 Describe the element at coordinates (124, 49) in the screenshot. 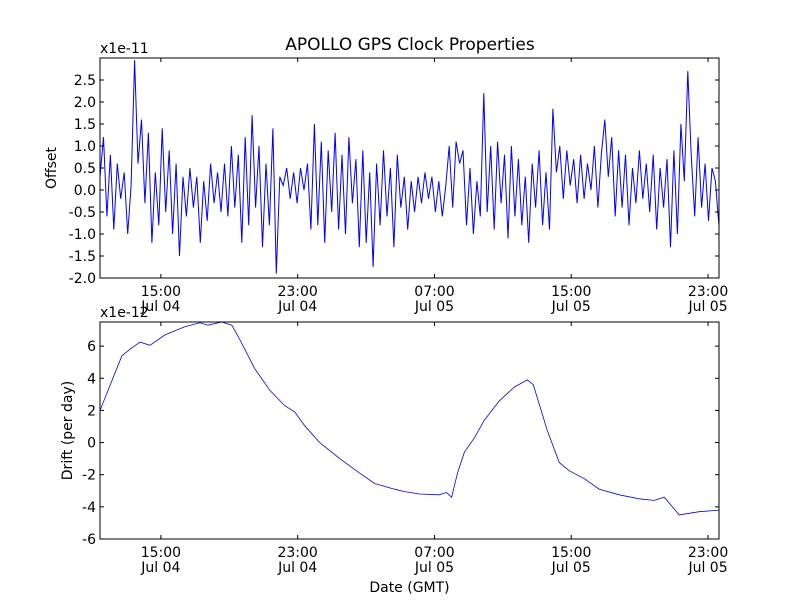

I see `offset-scale-label: x1e-11` at that location.